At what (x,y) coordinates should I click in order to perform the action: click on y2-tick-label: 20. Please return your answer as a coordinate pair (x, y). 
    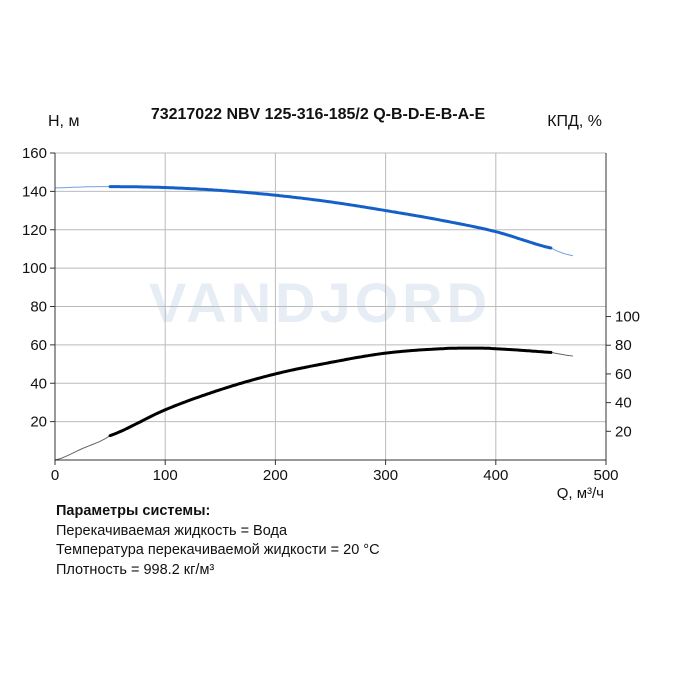
    Looking at the image, I should click on (623, 431).